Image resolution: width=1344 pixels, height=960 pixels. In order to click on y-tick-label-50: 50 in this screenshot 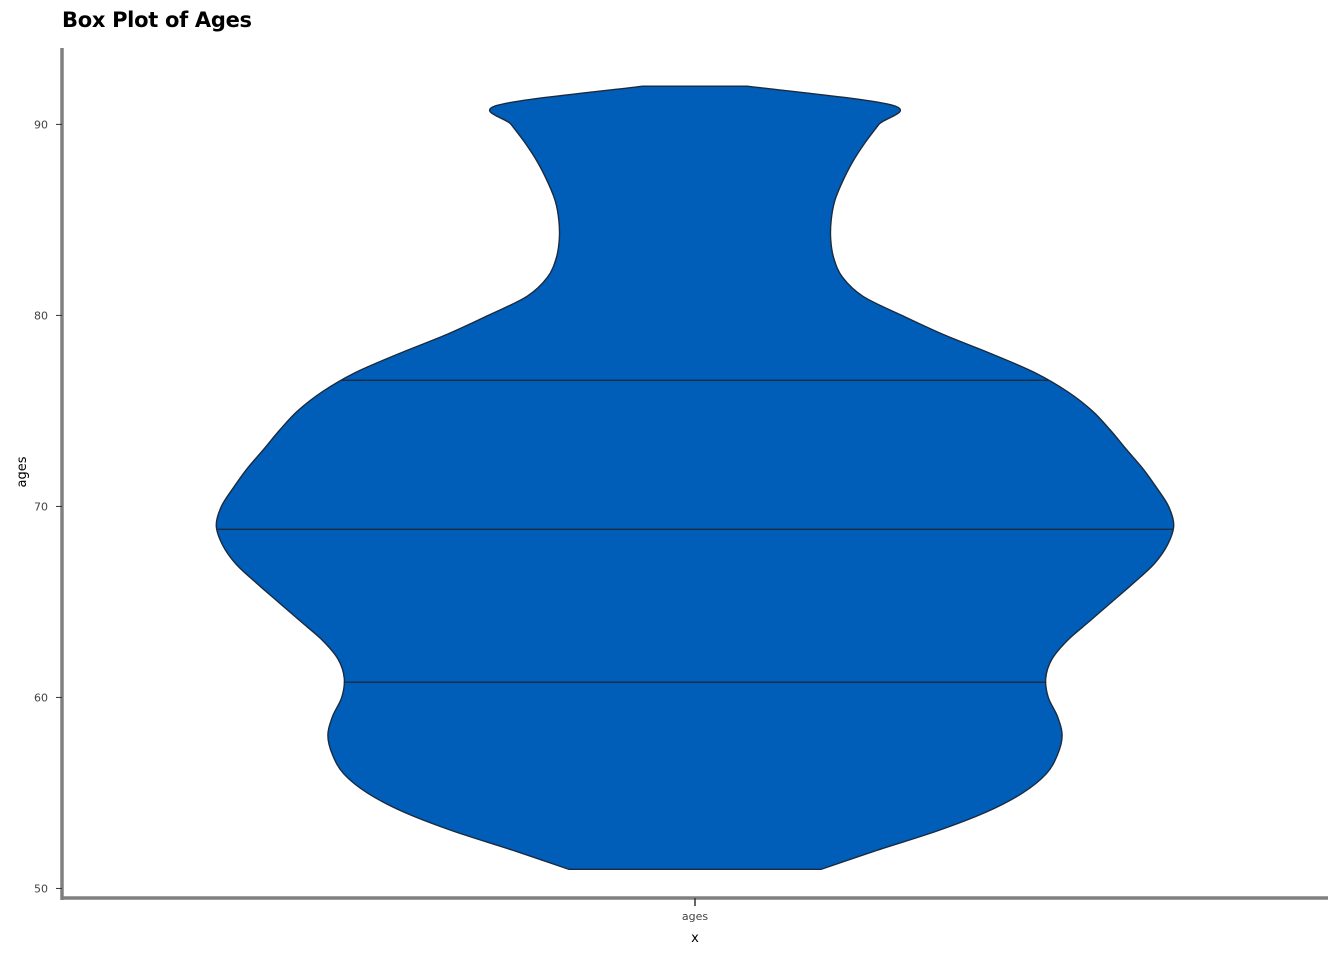, I will do `click(41, 888)`.